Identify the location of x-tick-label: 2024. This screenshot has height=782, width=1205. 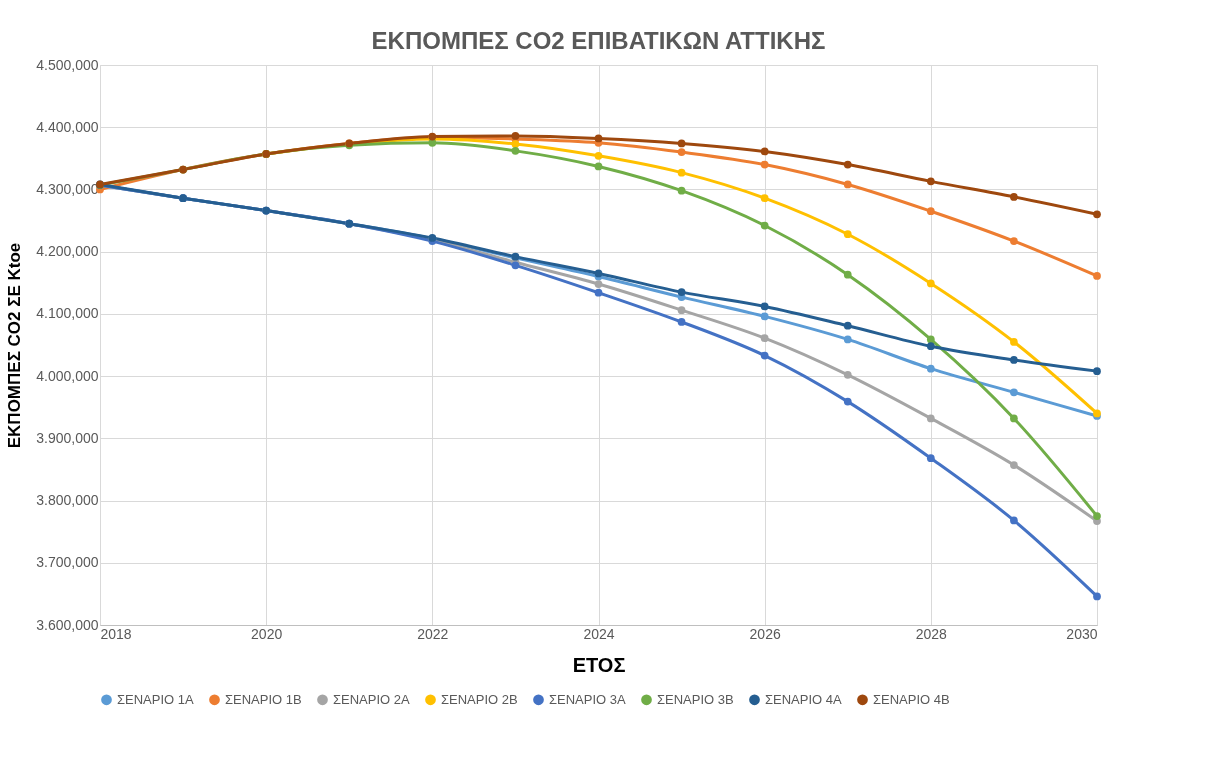
(599, 633).